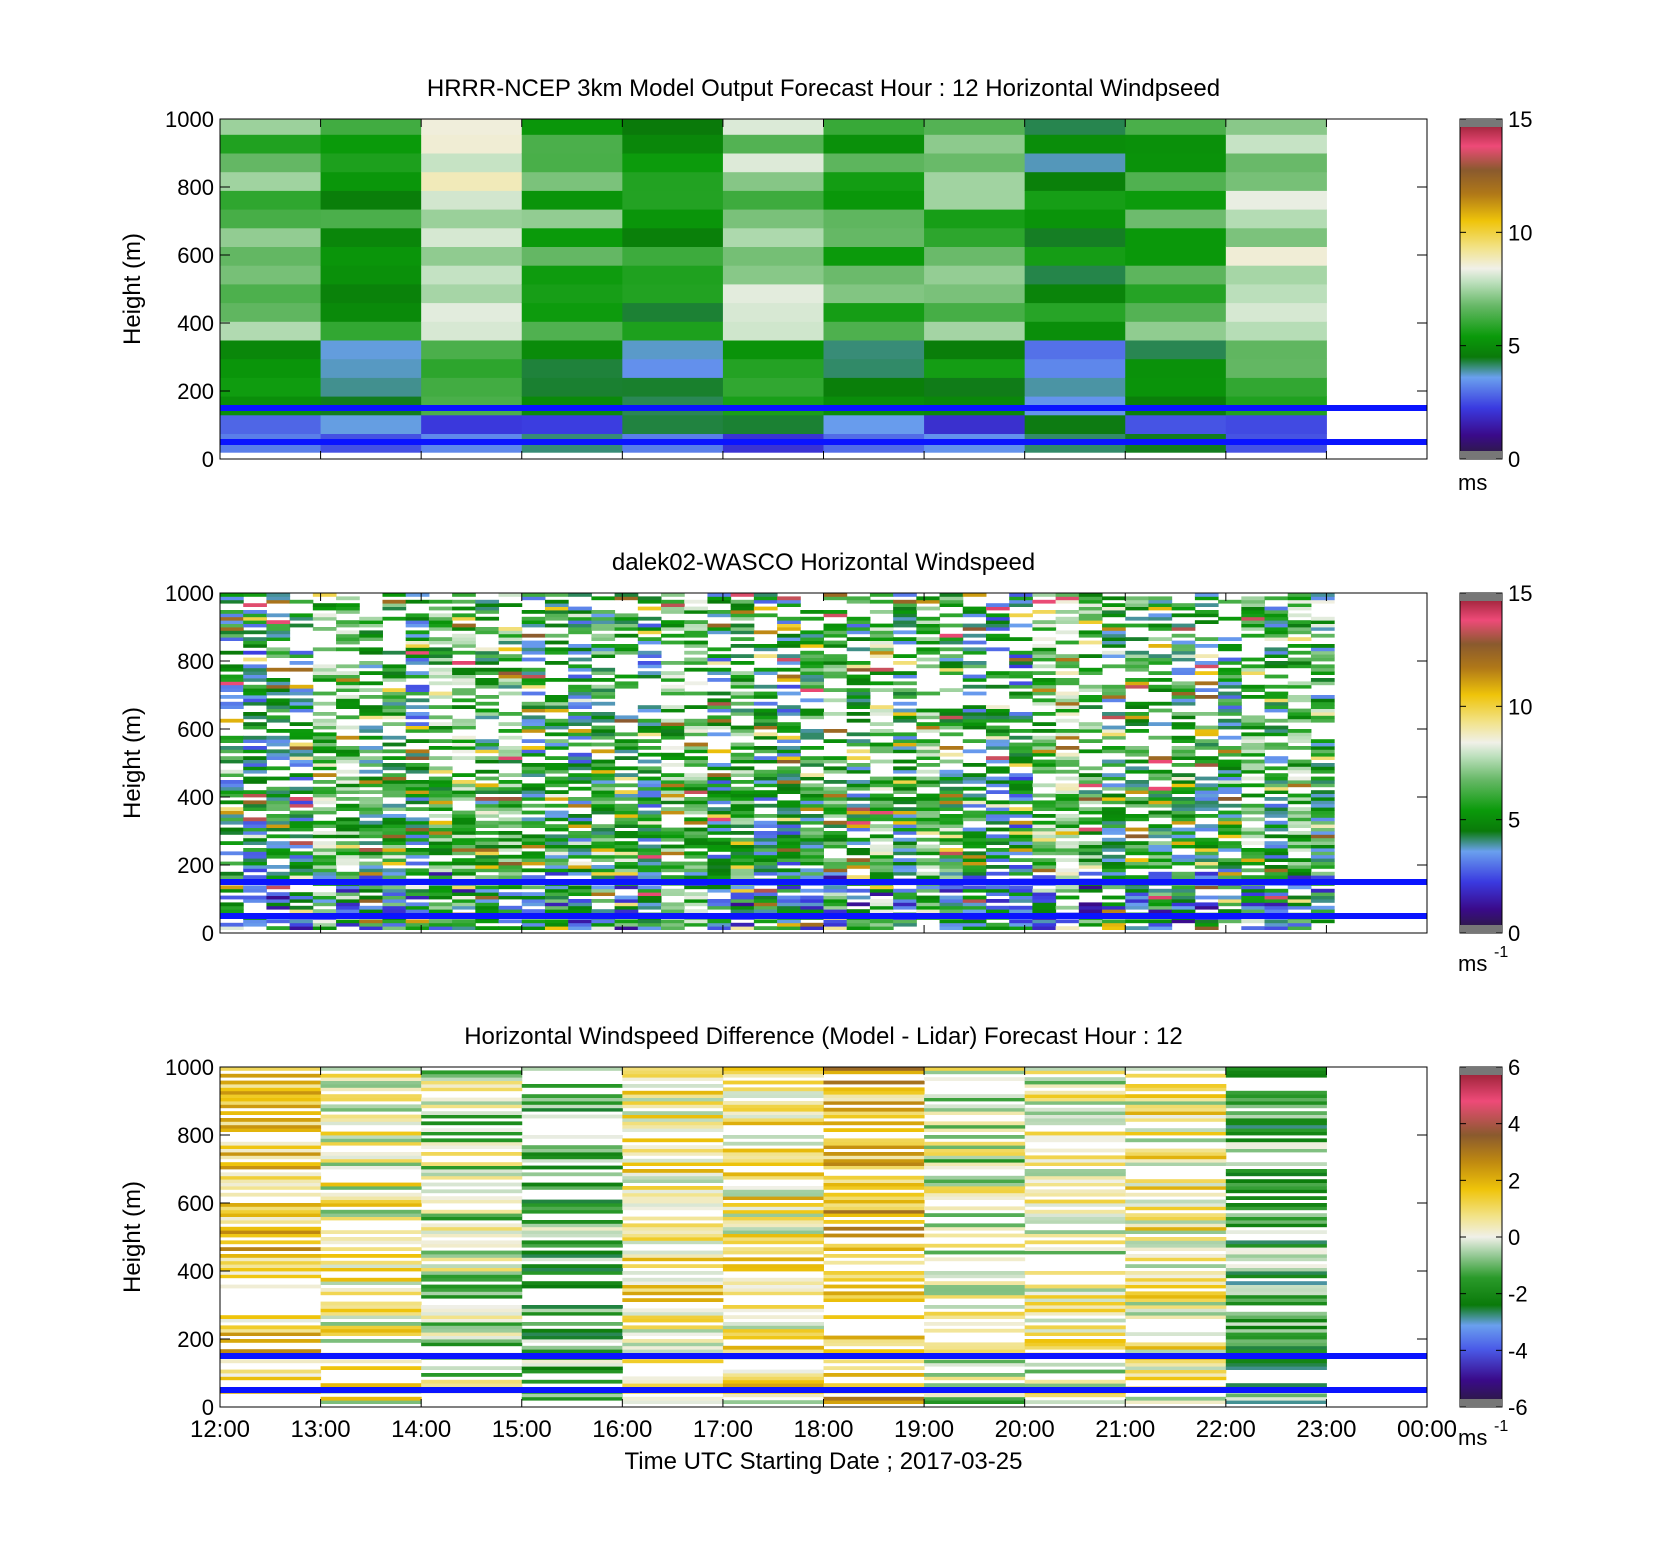 The height and width of the screenshot is (1561, 1680). What do you see at coordinates (1514, 933) in the screenshot?
I see `colorbar-tick-label: 0` at bounding box center [1514, 933].